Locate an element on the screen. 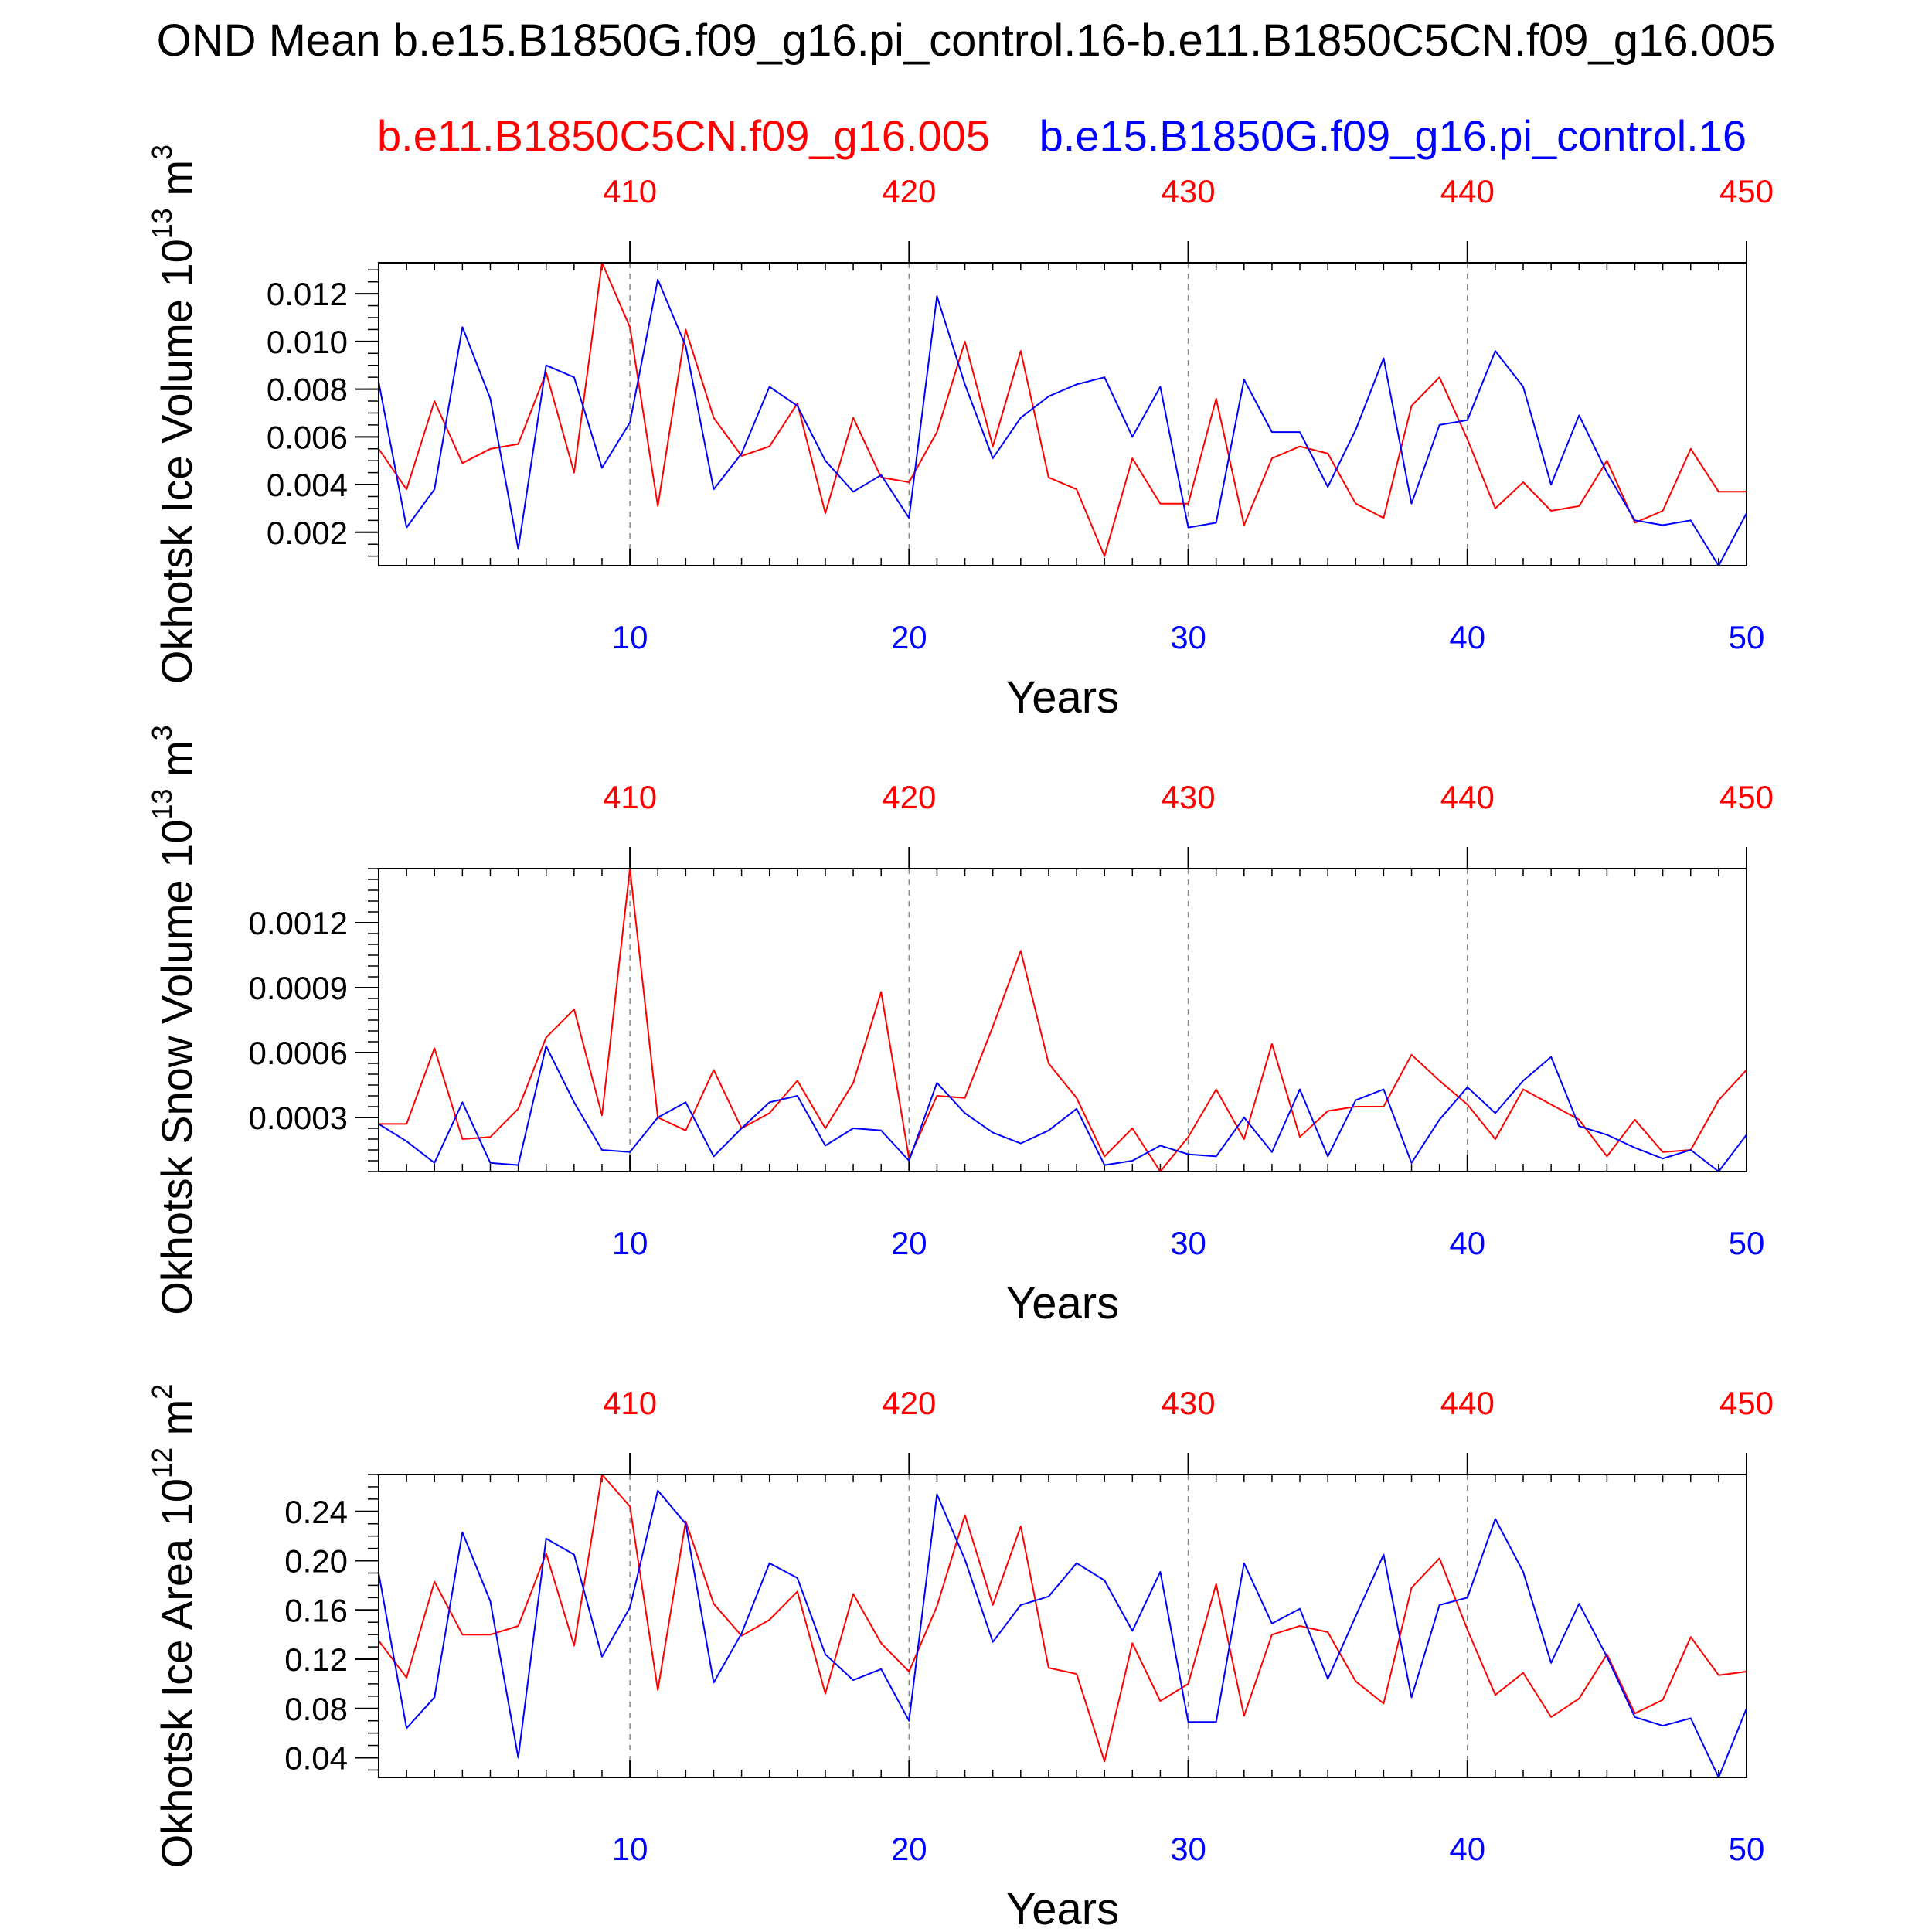 This screenshot has width=1932, height=1932. y-tick-label: 0.010 is located at coordinates (307, 342).